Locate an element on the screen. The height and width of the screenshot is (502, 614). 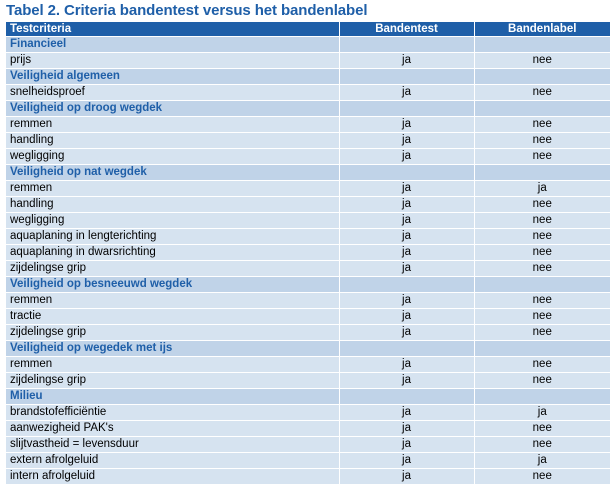
section-title: Veiligheid op wegedek met ijs is located at coordinates (173, 348).